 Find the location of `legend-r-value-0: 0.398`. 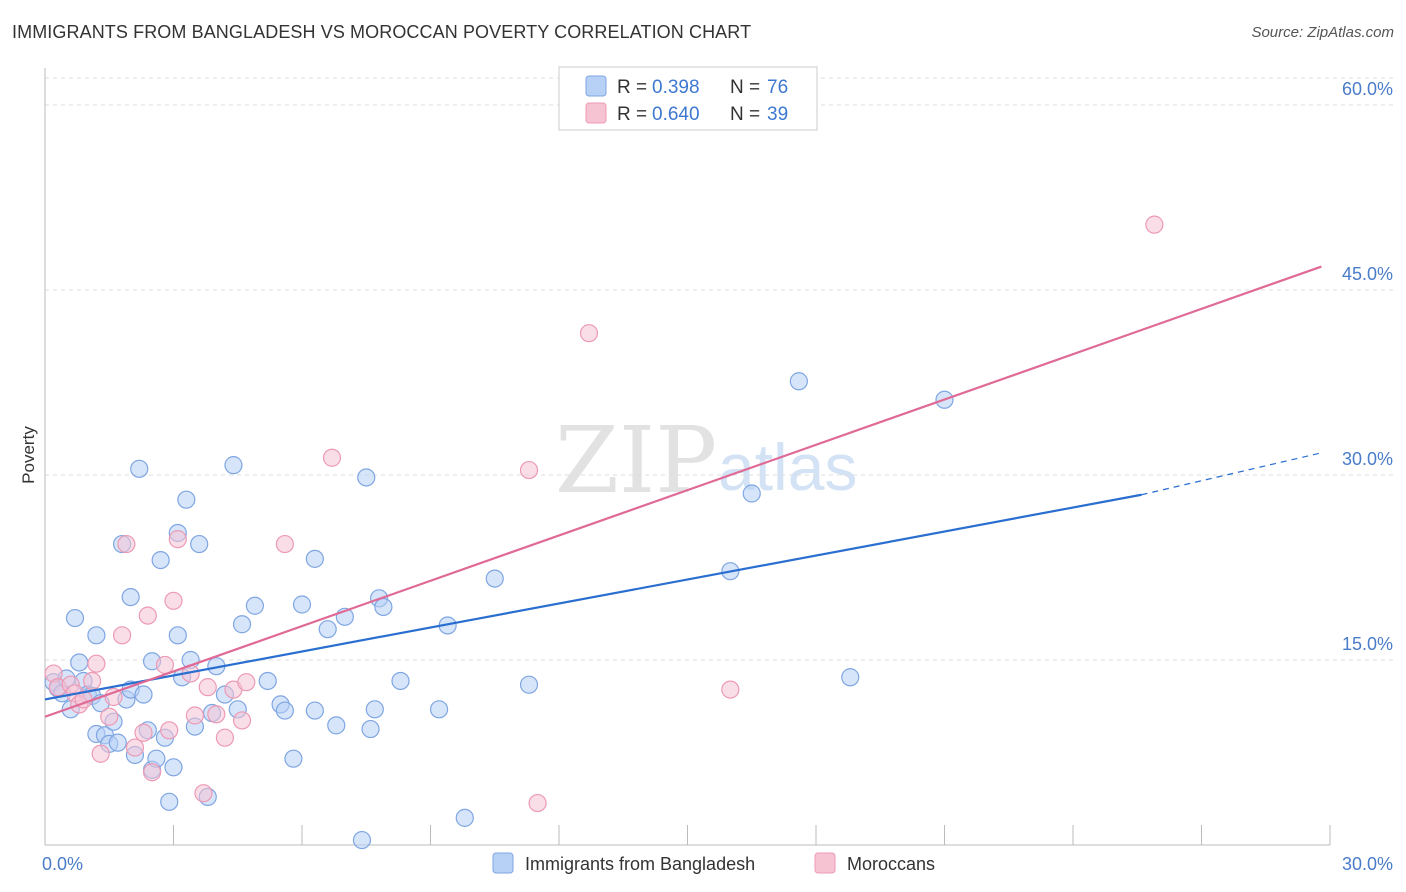

legend-r-value-0: 0.398 is located at coordinates (676, 87).